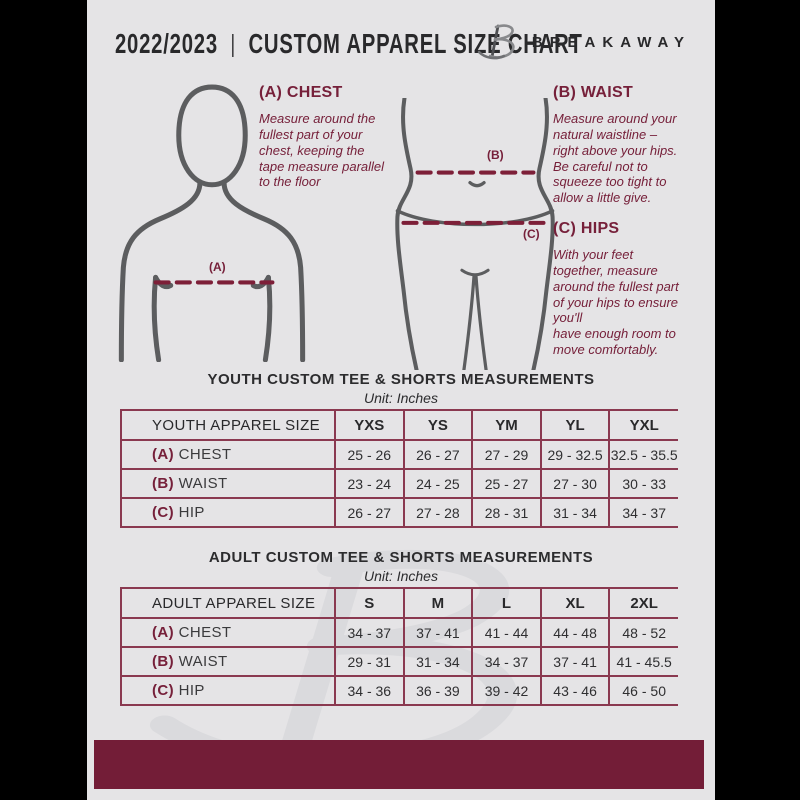  Describe the element at coordinates (507, 603) in the screenshot. I see `size-column-header-cell: L` at that location.